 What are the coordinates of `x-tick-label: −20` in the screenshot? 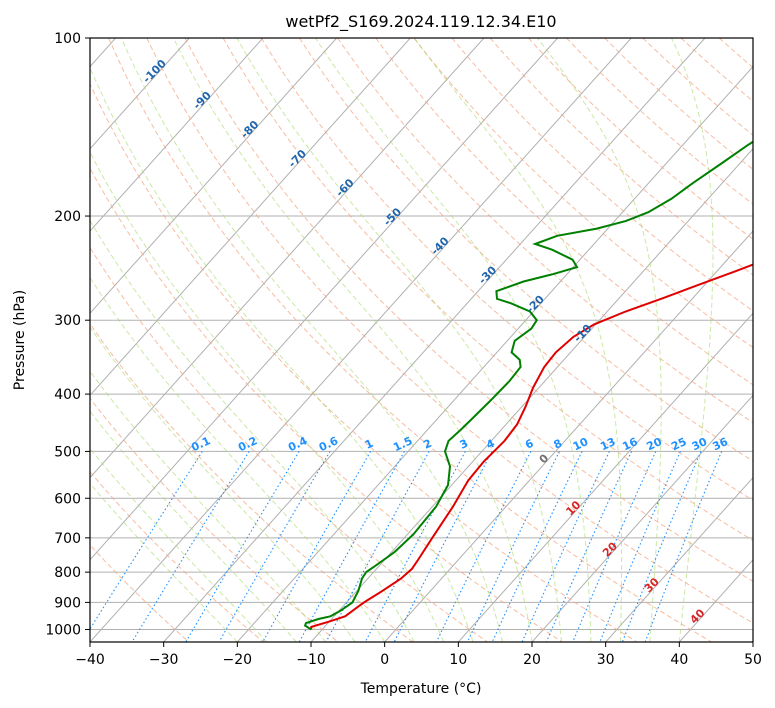 It's located at (238, 660).